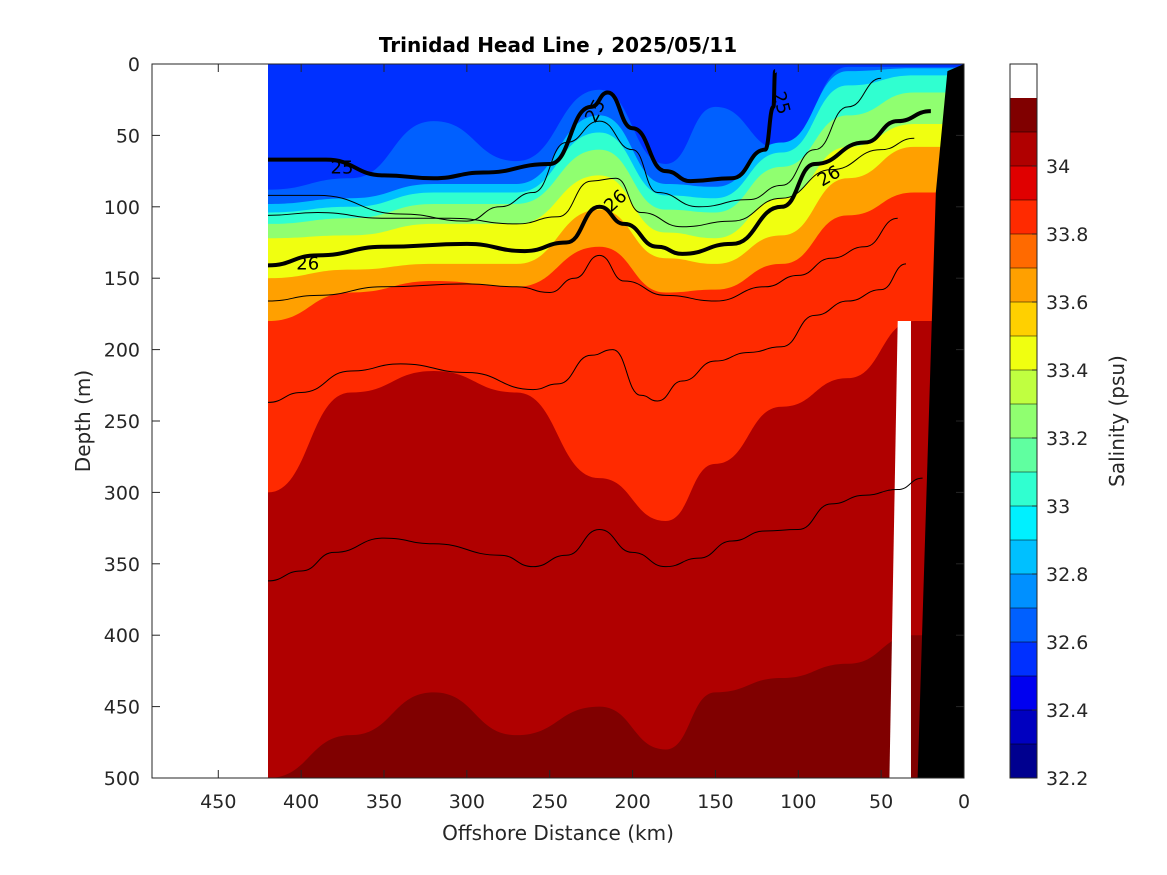 This screenshot has height=875, width=1167. Describe the element at coordinates (1058, 167) in the screenshot. I see `colorbar-tick-label: 34` at that location.